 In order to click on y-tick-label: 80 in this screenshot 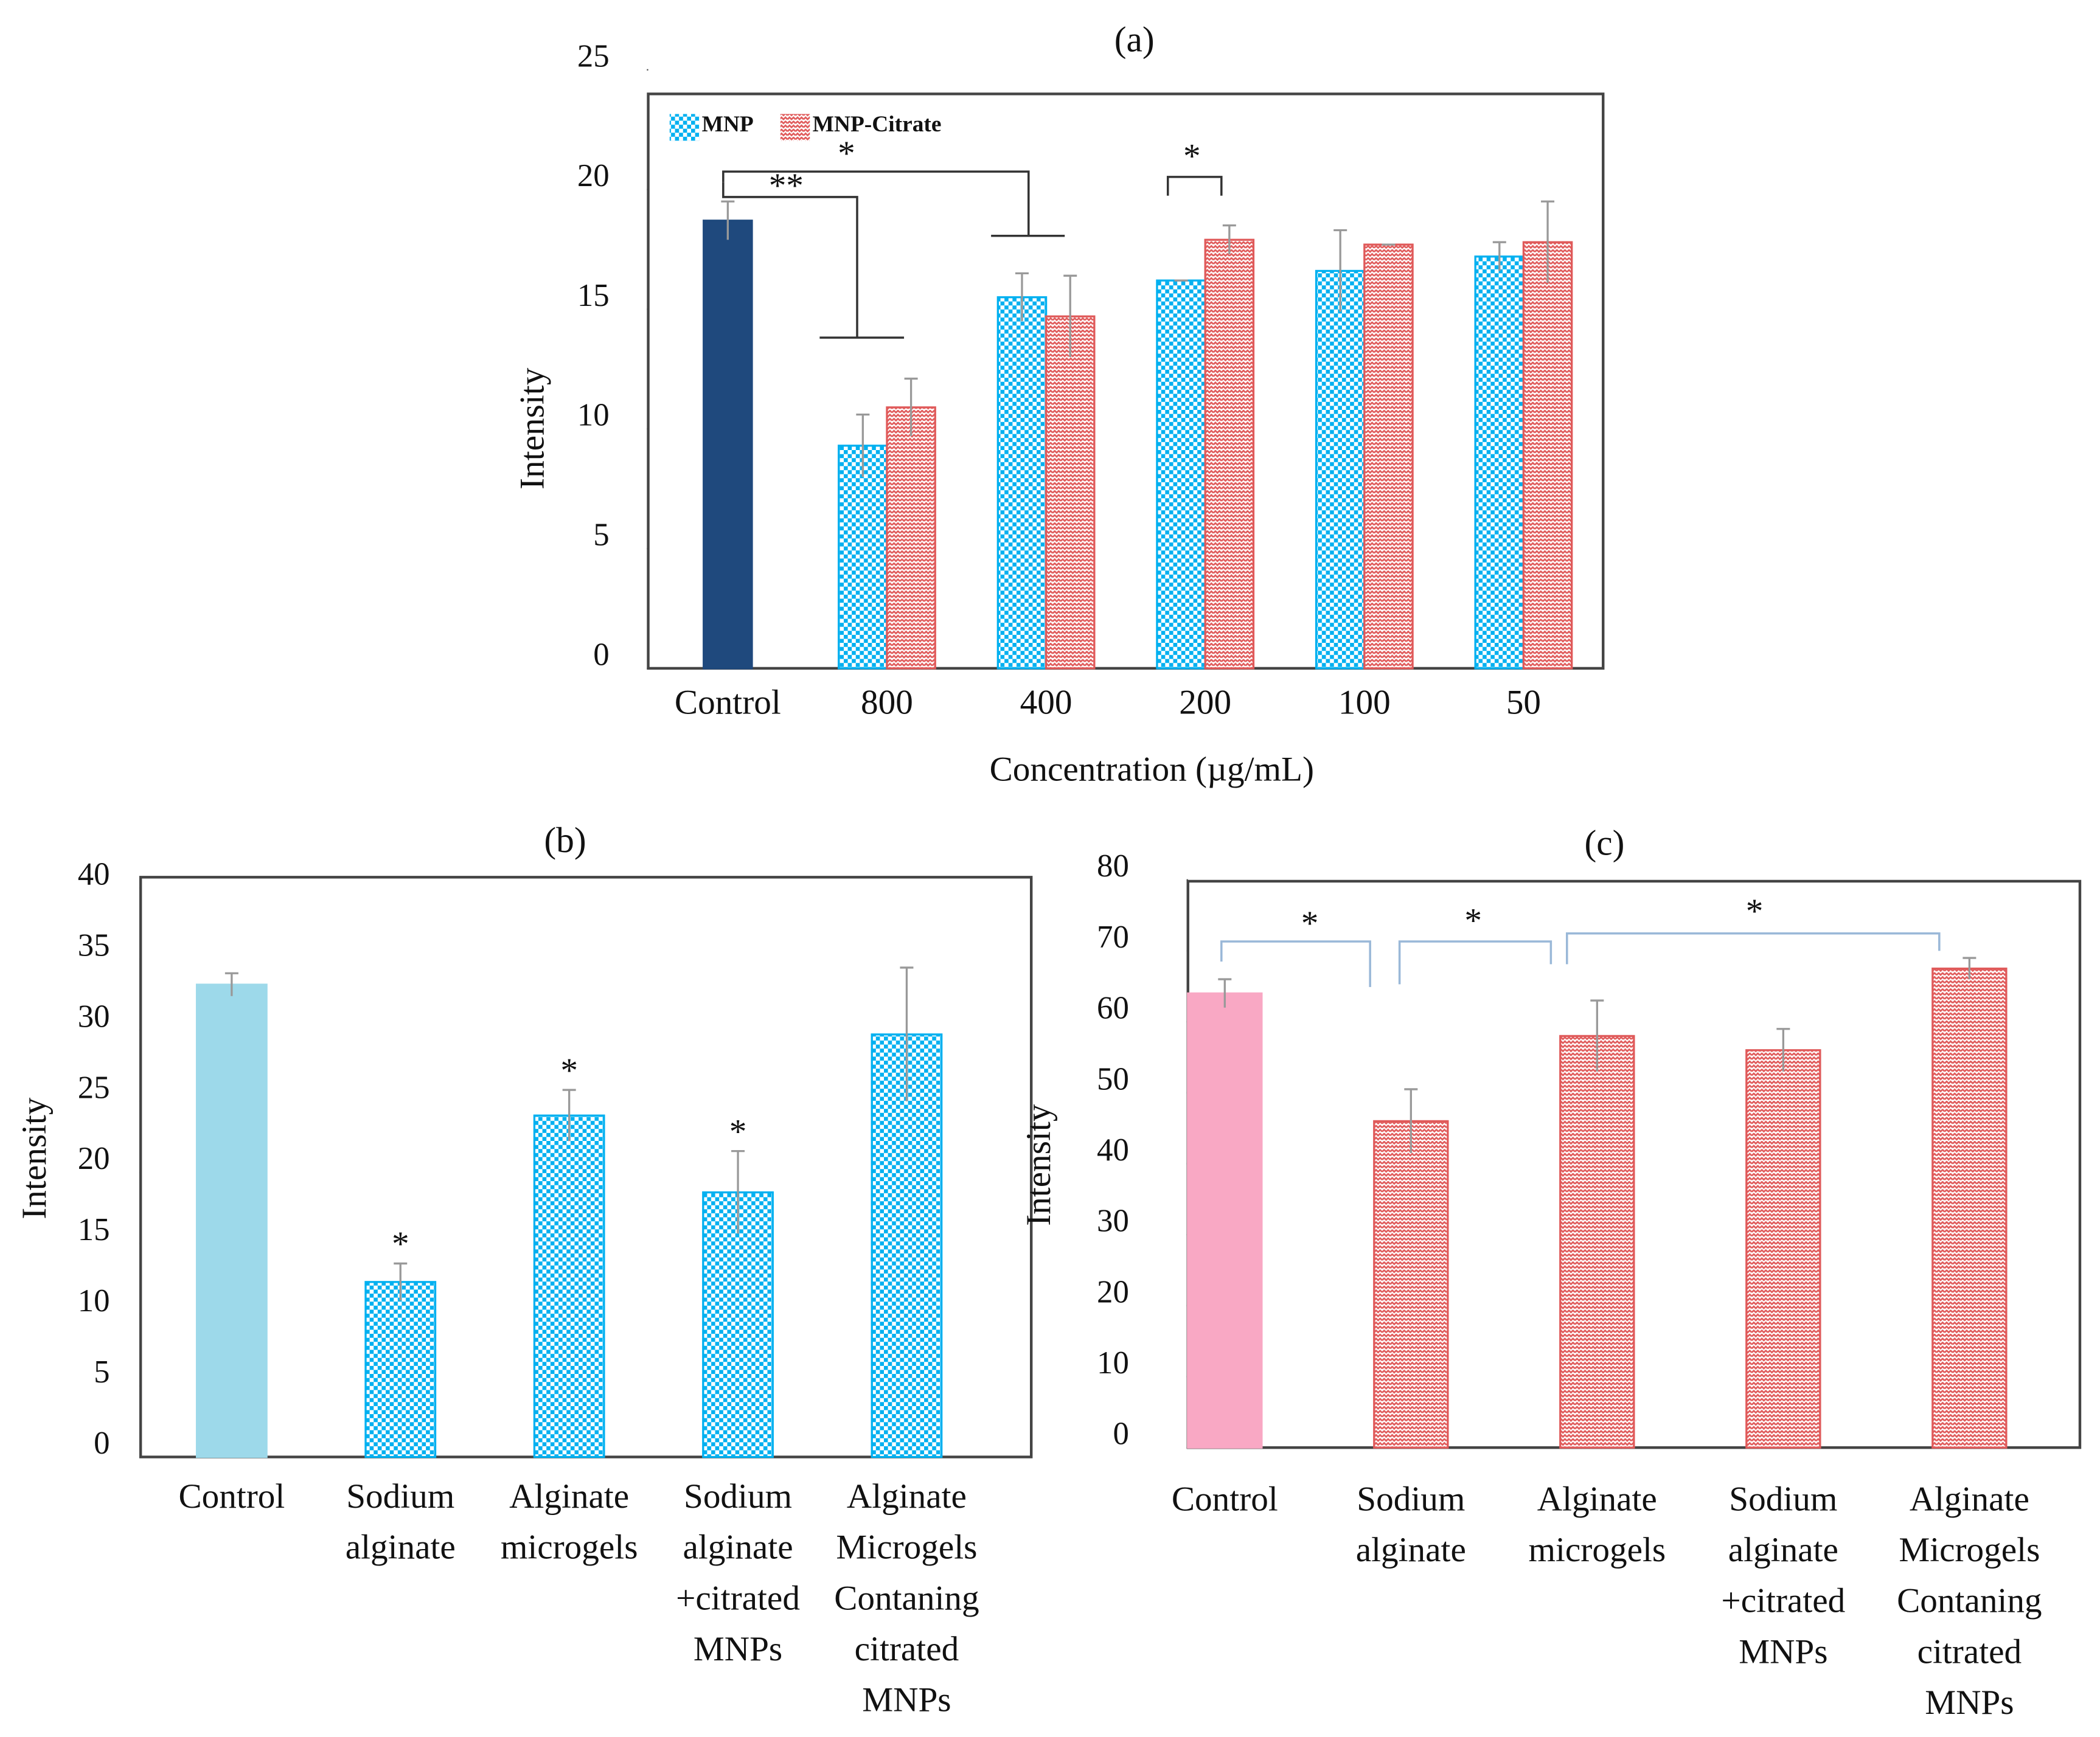, I will do `click(1113, 866)`.